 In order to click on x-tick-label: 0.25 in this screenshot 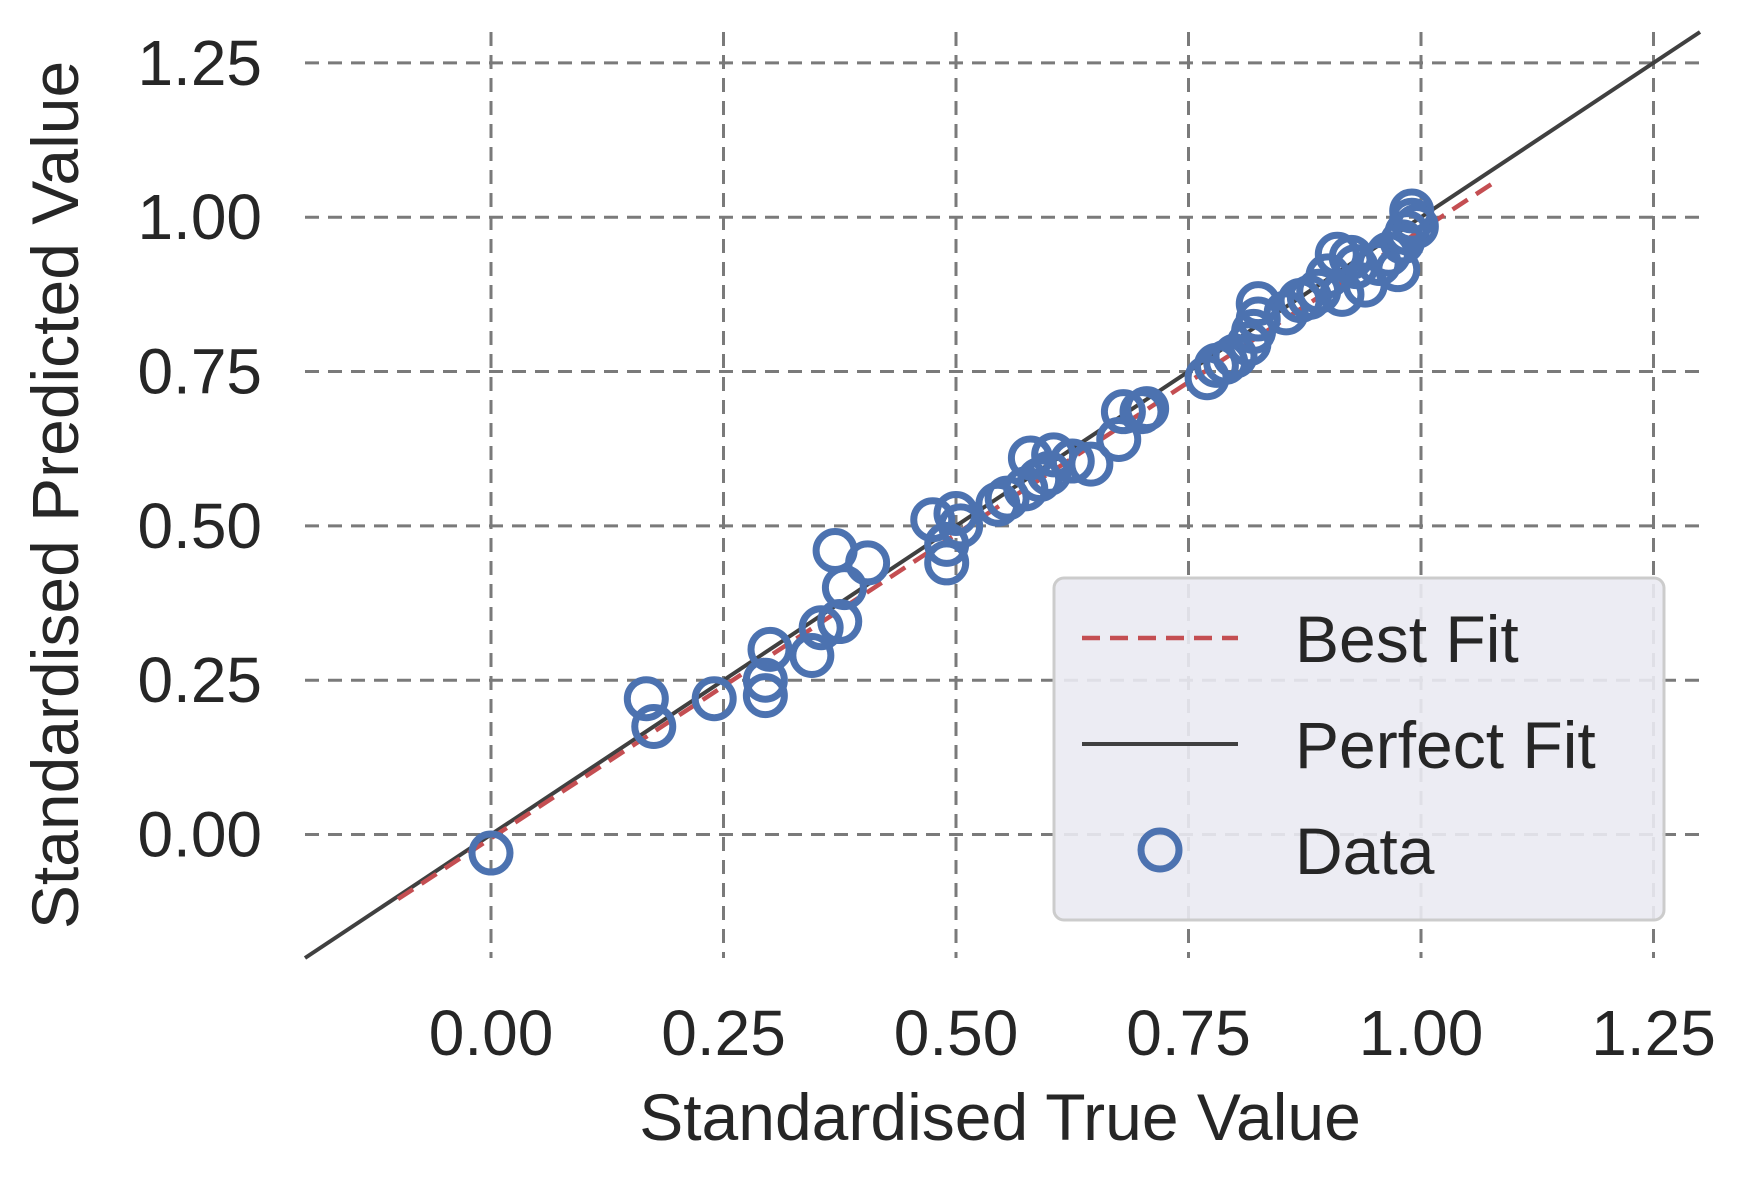, I will do `click(723, 1033)`.